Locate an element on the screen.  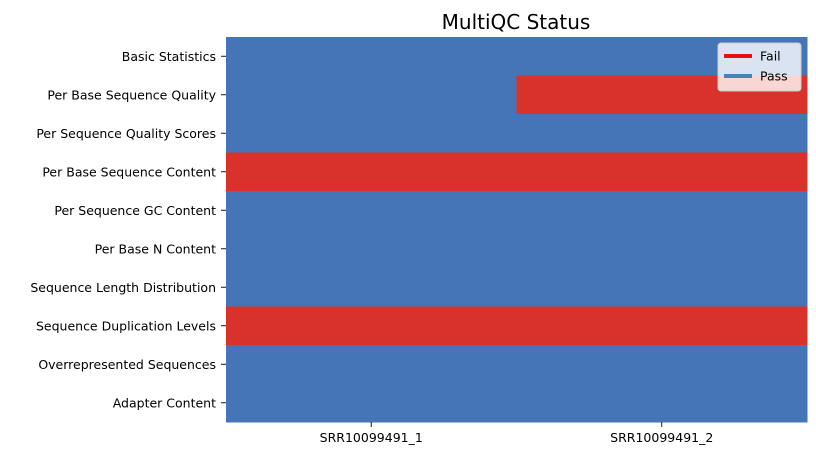
heatmap-cell-adapter-content-col2 is located at coordinates (662, 403).